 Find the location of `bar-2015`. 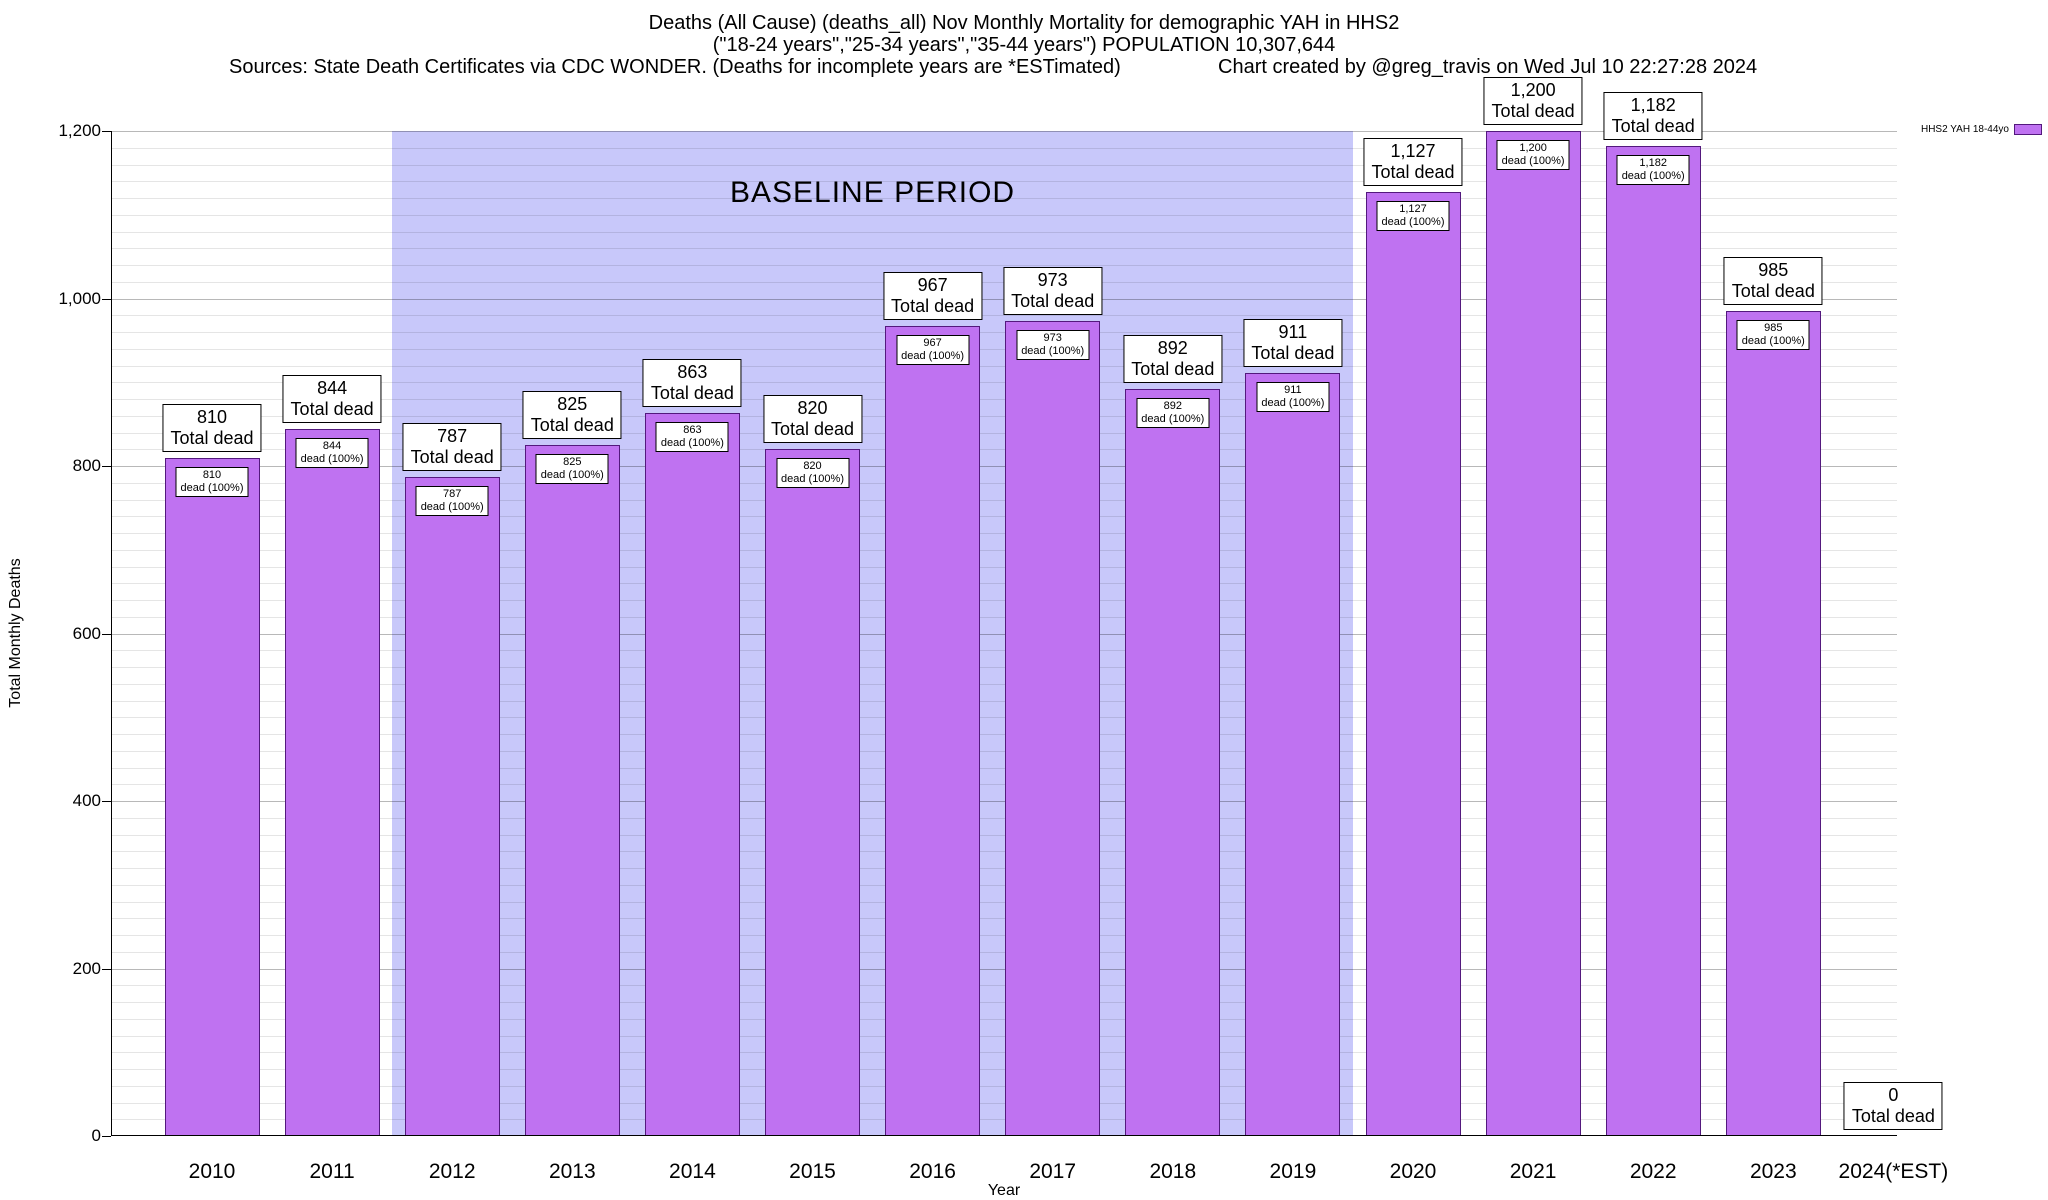

bar-2015 is located at coordinates (812, 792).